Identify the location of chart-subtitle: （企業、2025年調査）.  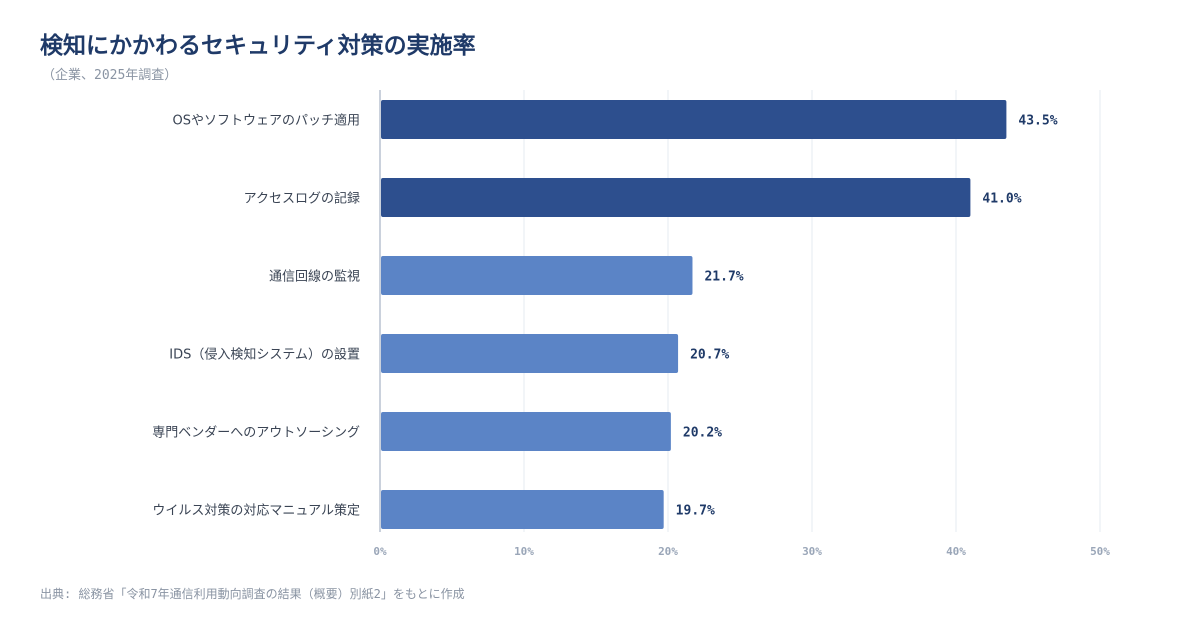
(110, 75).